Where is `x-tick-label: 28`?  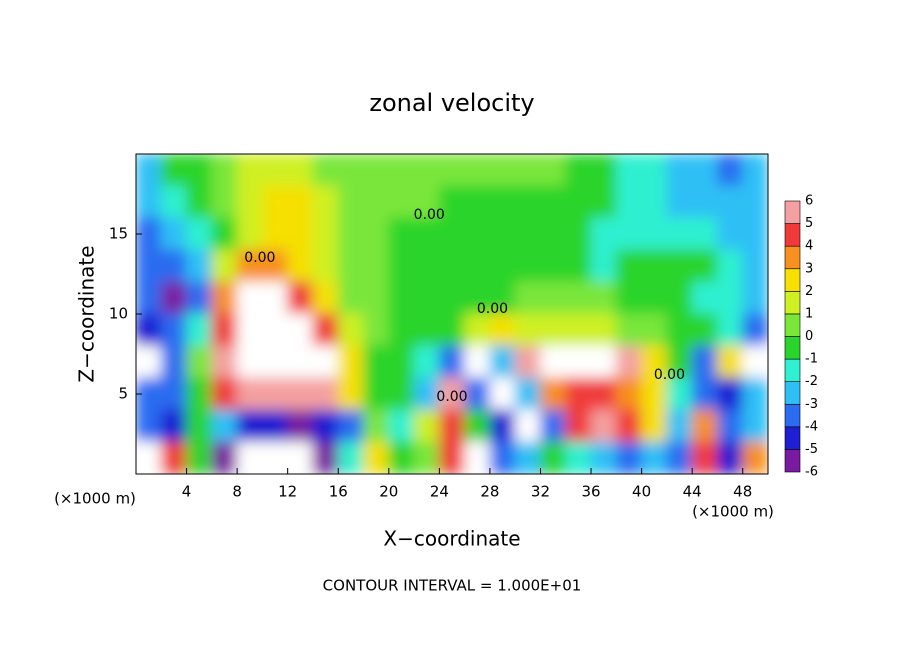
x-tick-label: 28 is located at coordinates (489, 492).